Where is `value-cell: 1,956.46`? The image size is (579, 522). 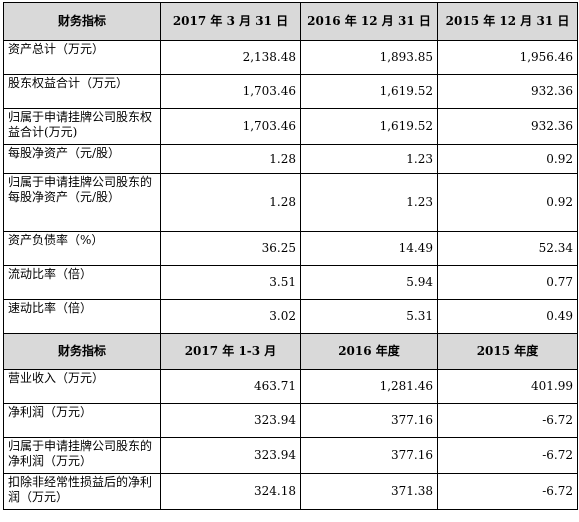 value-cell: 1,956.46 is located at coordinates (507, 57).